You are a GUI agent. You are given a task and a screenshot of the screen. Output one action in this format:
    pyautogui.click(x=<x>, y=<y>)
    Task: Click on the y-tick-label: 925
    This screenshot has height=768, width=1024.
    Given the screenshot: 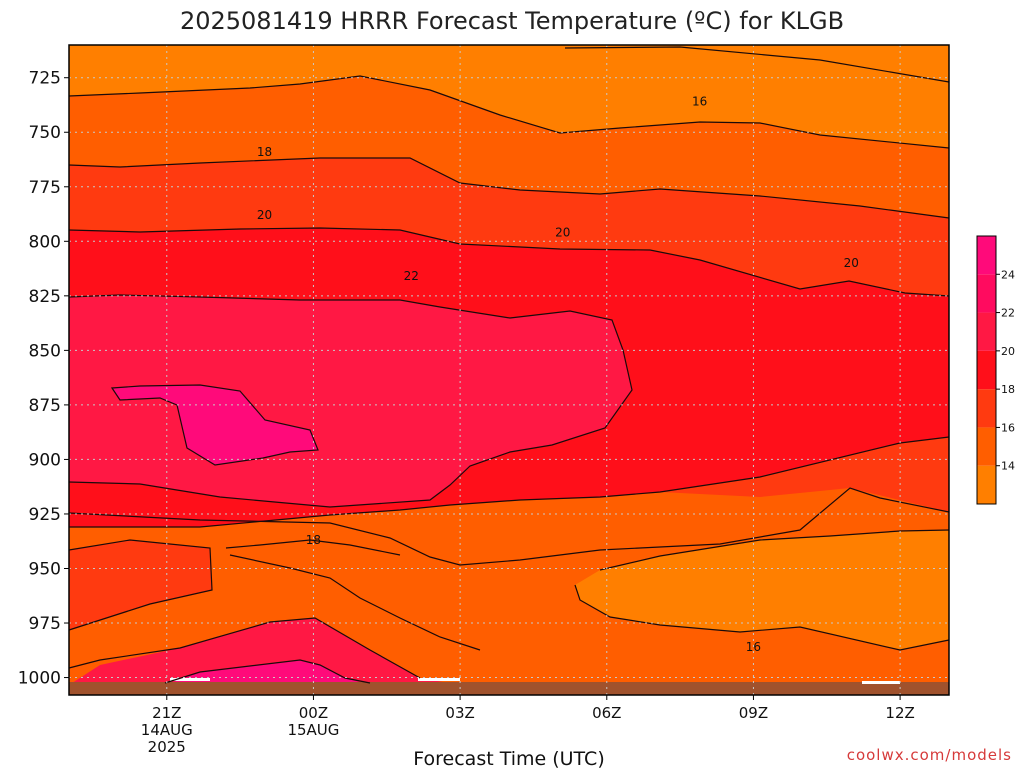 What is the action you would take?
    pyautogui.click(x=45, y=515)
    